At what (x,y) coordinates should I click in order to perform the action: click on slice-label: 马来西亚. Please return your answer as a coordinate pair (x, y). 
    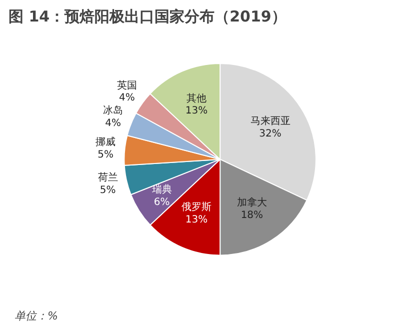
    Looking at the image, I should click on (270, 120).